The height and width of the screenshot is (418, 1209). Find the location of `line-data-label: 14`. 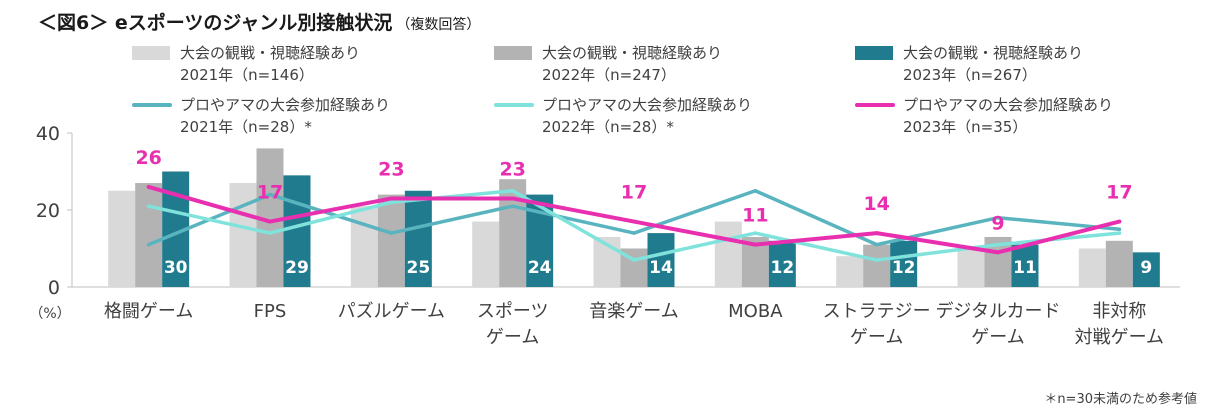

line-data-label: 14 is located at coordinates (876, 204).